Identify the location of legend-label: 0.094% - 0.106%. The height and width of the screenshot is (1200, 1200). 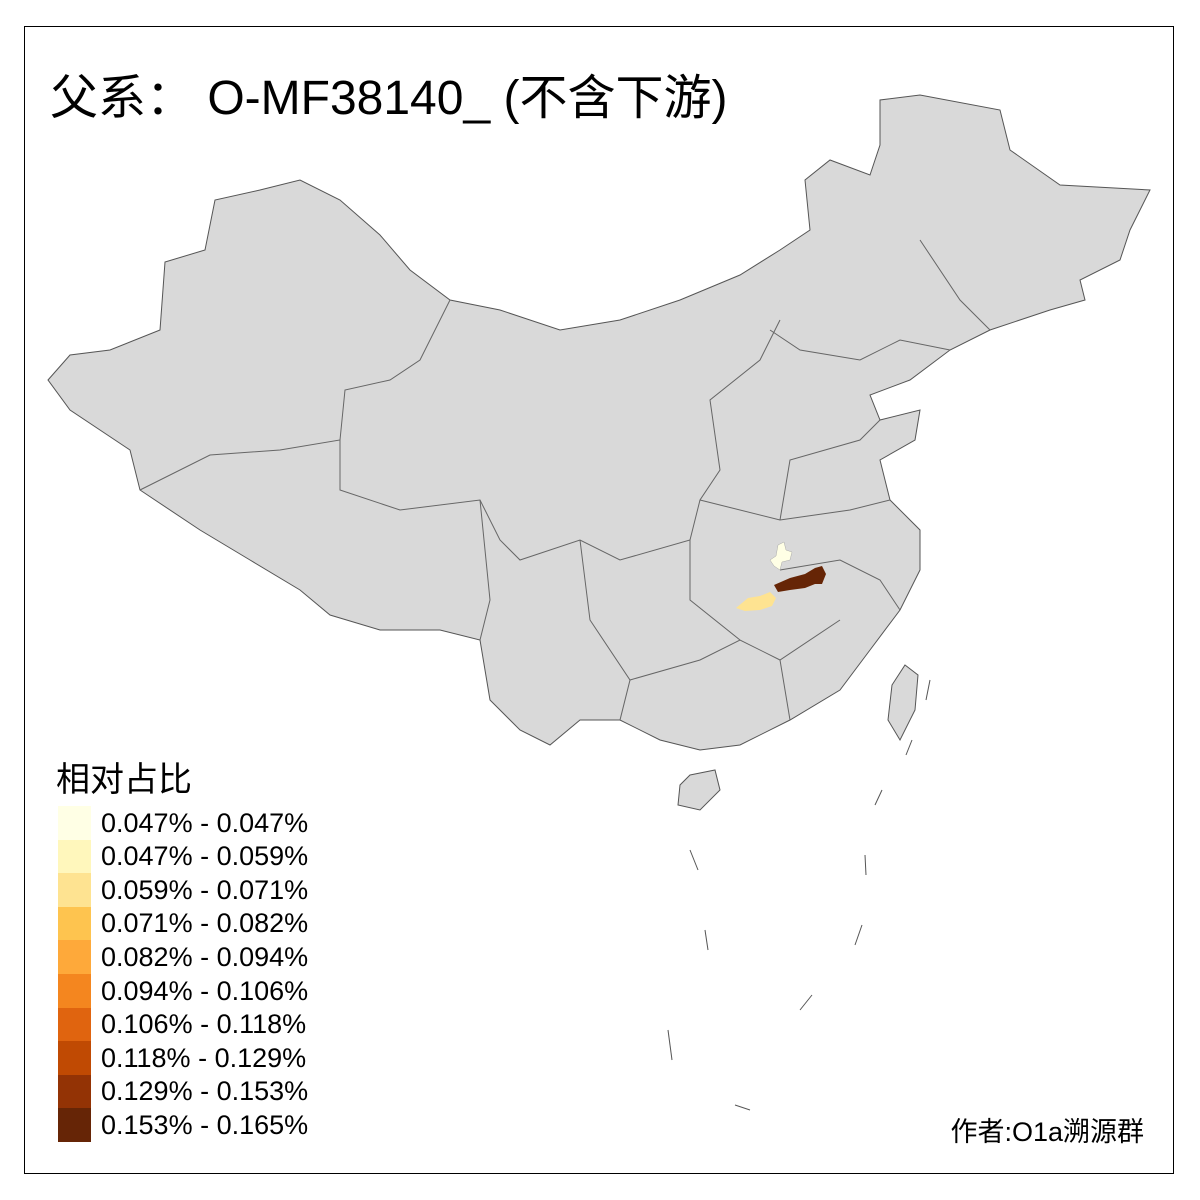
(205, 990).